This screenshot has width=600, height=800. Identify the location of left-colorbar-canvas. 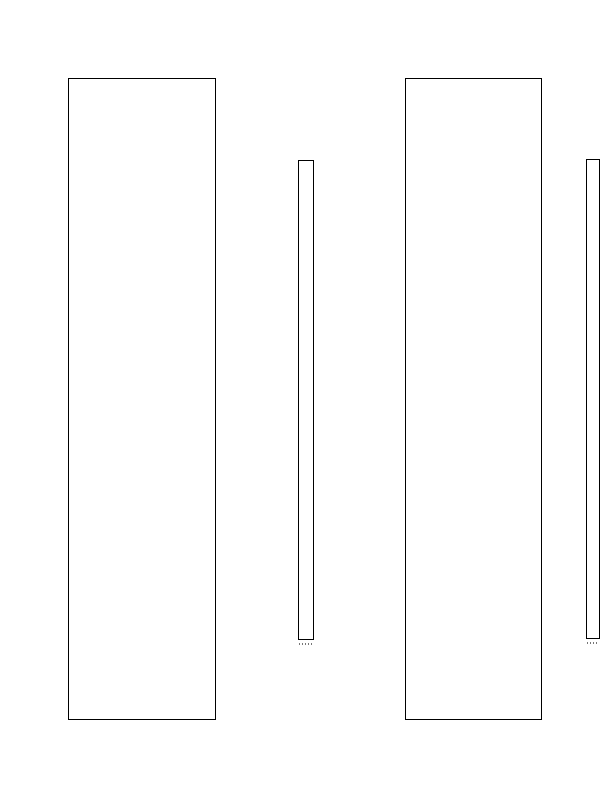
(306, 400).